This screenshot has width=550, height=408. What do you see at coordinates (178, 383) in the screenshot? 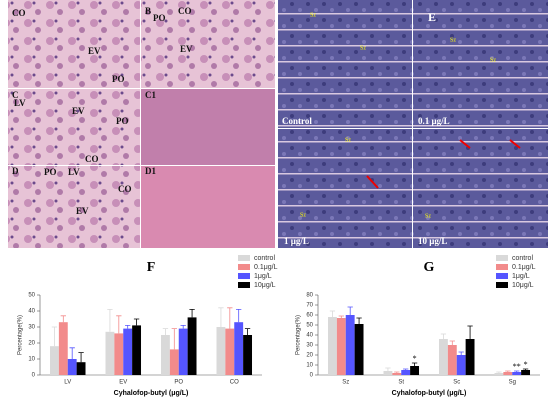
I see `x-tick-label: PO` at bounding box center [178, 383].